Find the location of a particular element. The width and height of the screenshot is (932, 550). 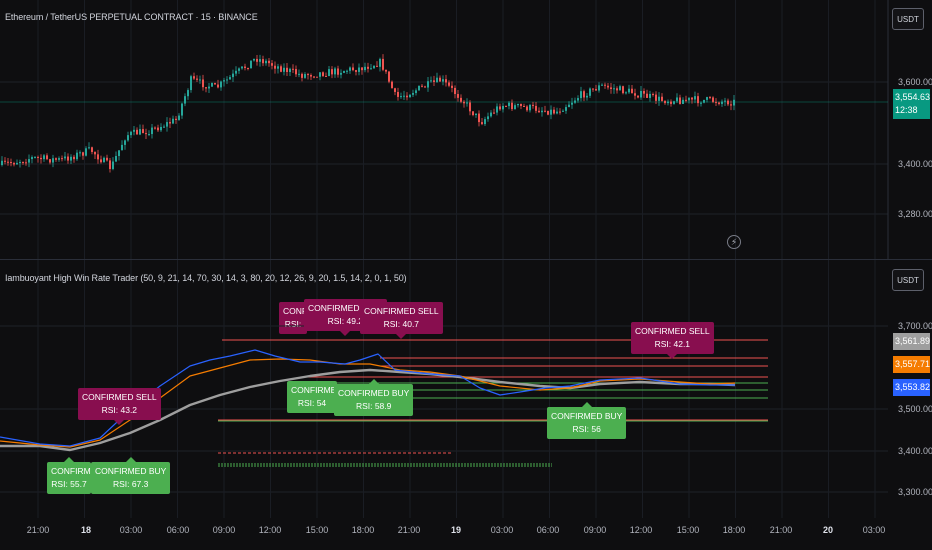

time-axis-label: 09:00 is located at coordinates (595, 530).